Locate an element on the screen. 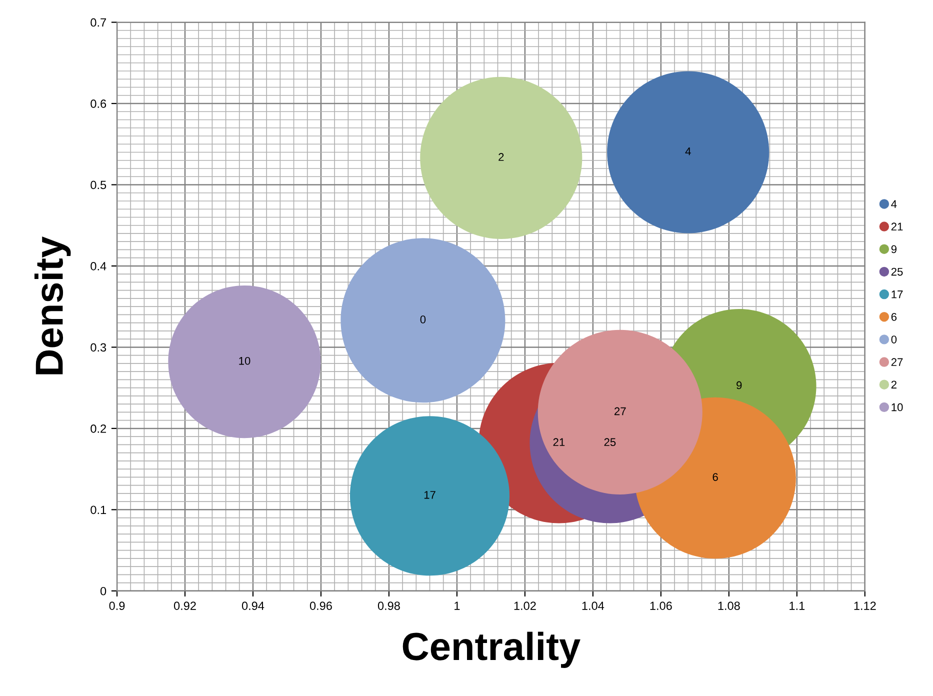 This screenshot has width=933, height=696. y-tick-label: 0 is located at coordinates (103, 591).